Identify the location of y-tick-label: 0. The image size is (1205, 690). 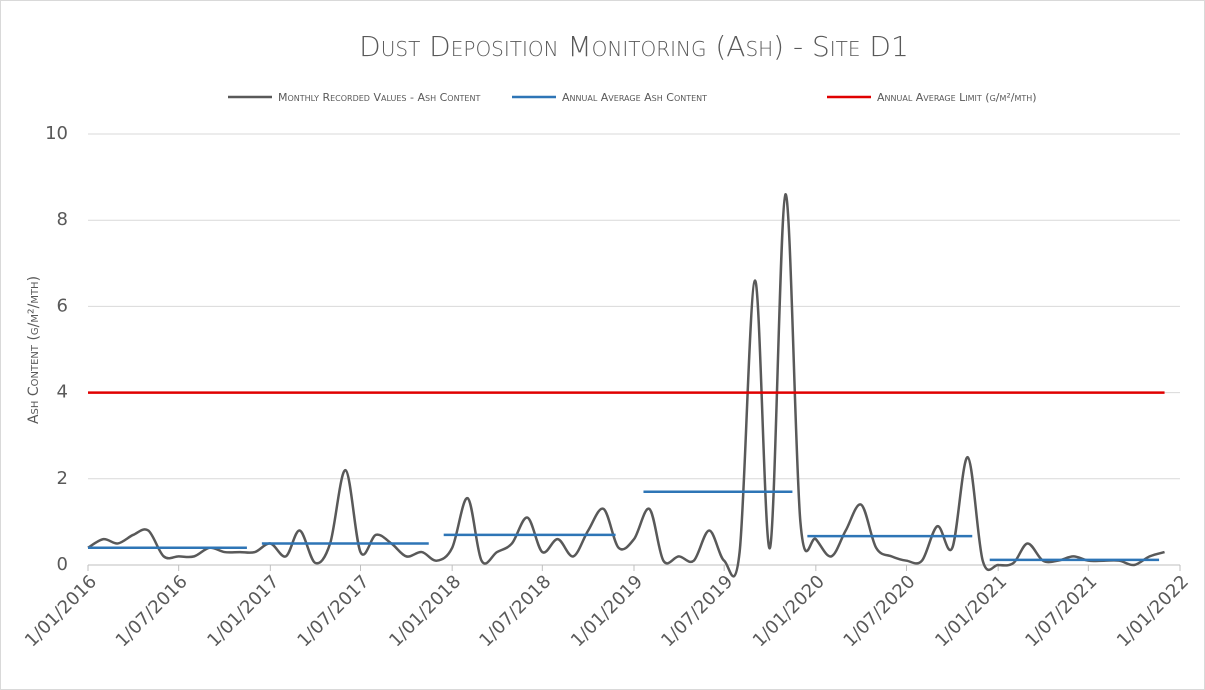
(62, 564).